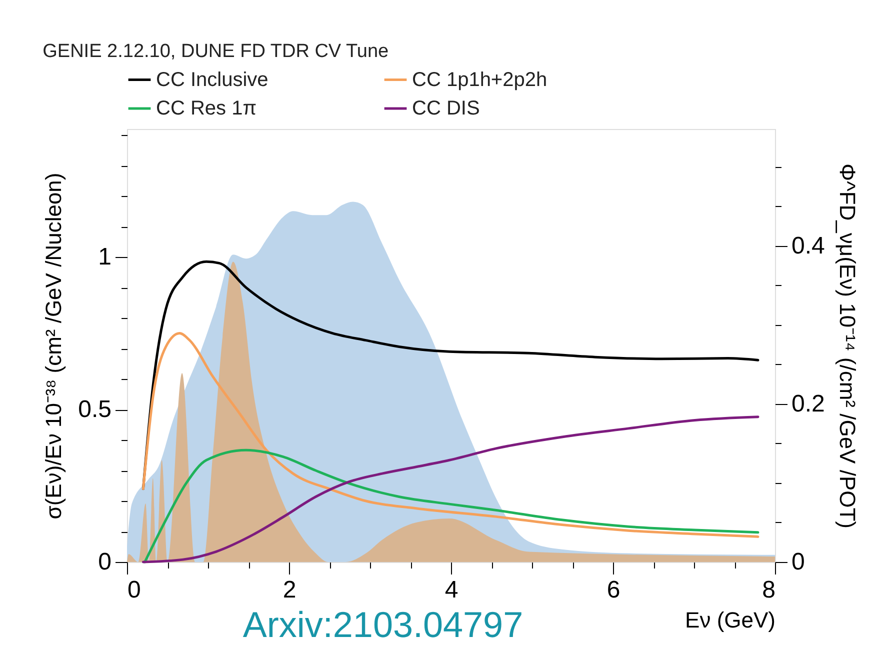  What do you see at coordinates (383, 624) in the screenshot?
I see `text: Arxiv:2103.04797` at bounding box center [383, 624].